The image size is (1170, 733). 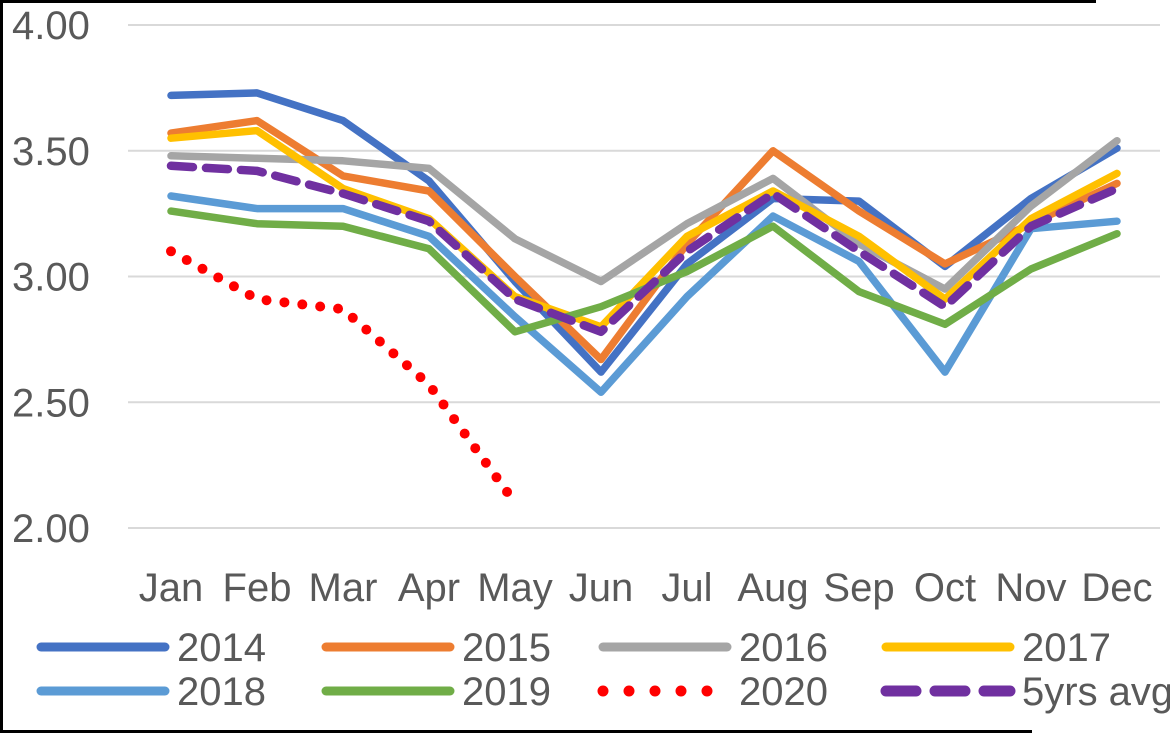 I want to click on legend-item-2018: 2018, so click(x=151, y=692).